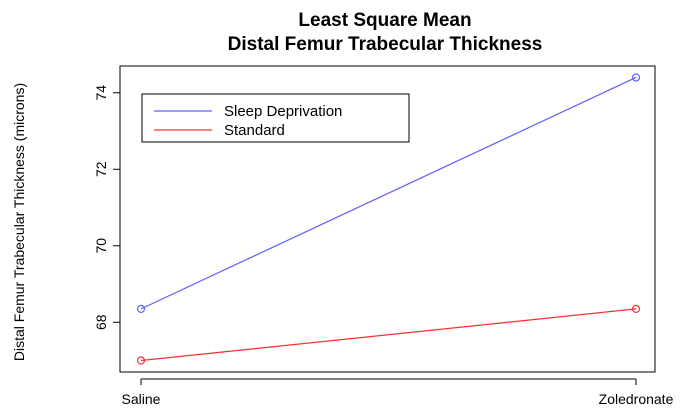  I want to click on x-tick-label: Saline, so click(141, 399).